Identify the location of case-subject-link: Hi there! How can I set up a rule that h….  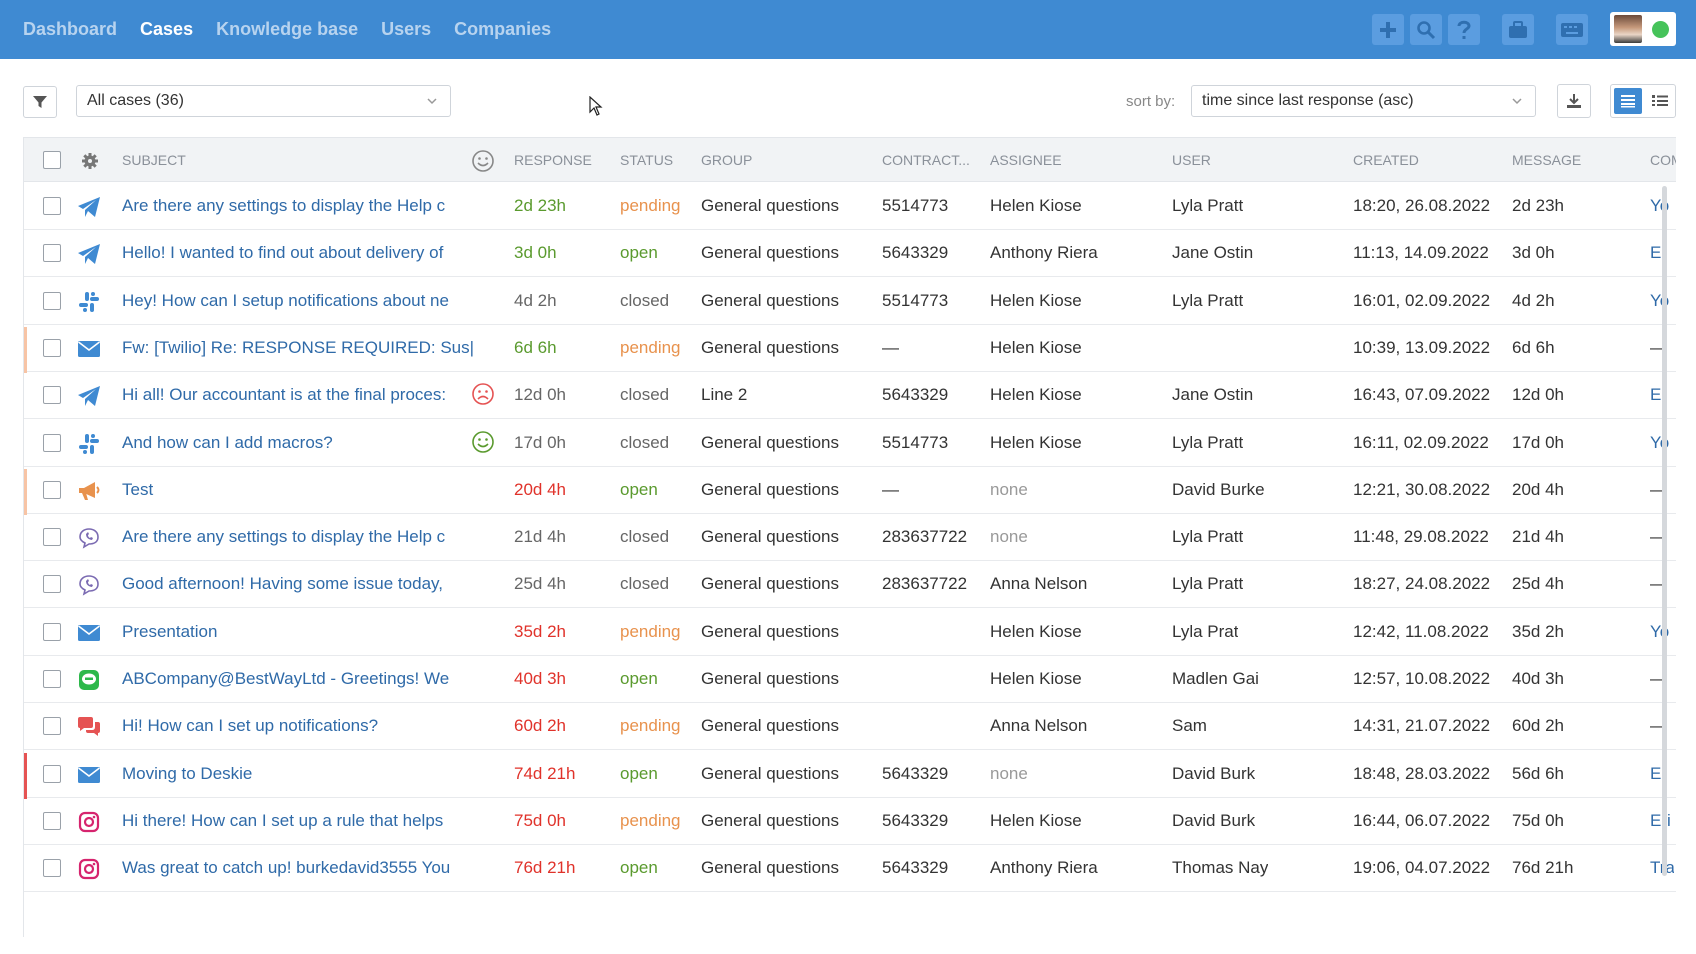
(283, 820).